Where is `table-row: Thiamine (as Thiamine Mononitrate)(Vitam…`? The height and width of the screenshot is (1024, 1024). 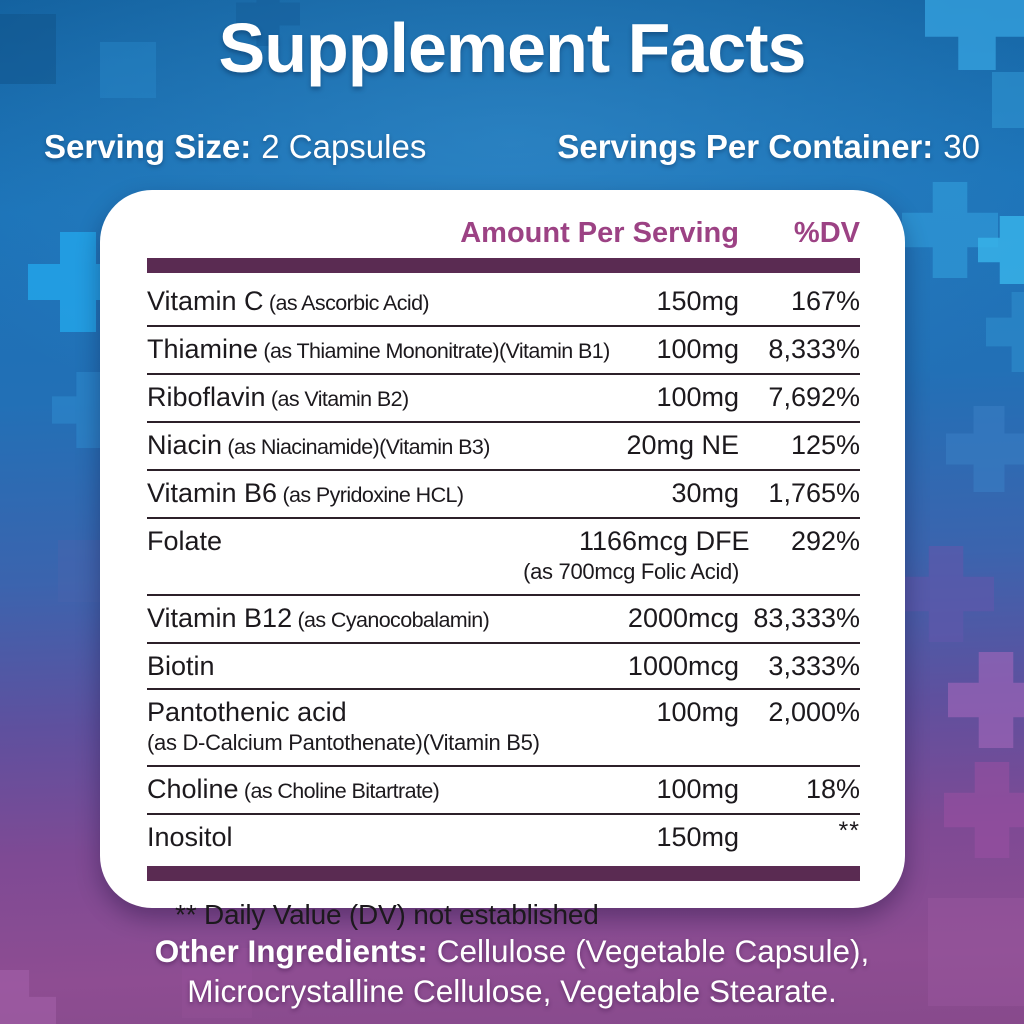
table-row: Thiamine (as Thiamine Mononitrate)(Vitam… is located at coordinates (503, 349).